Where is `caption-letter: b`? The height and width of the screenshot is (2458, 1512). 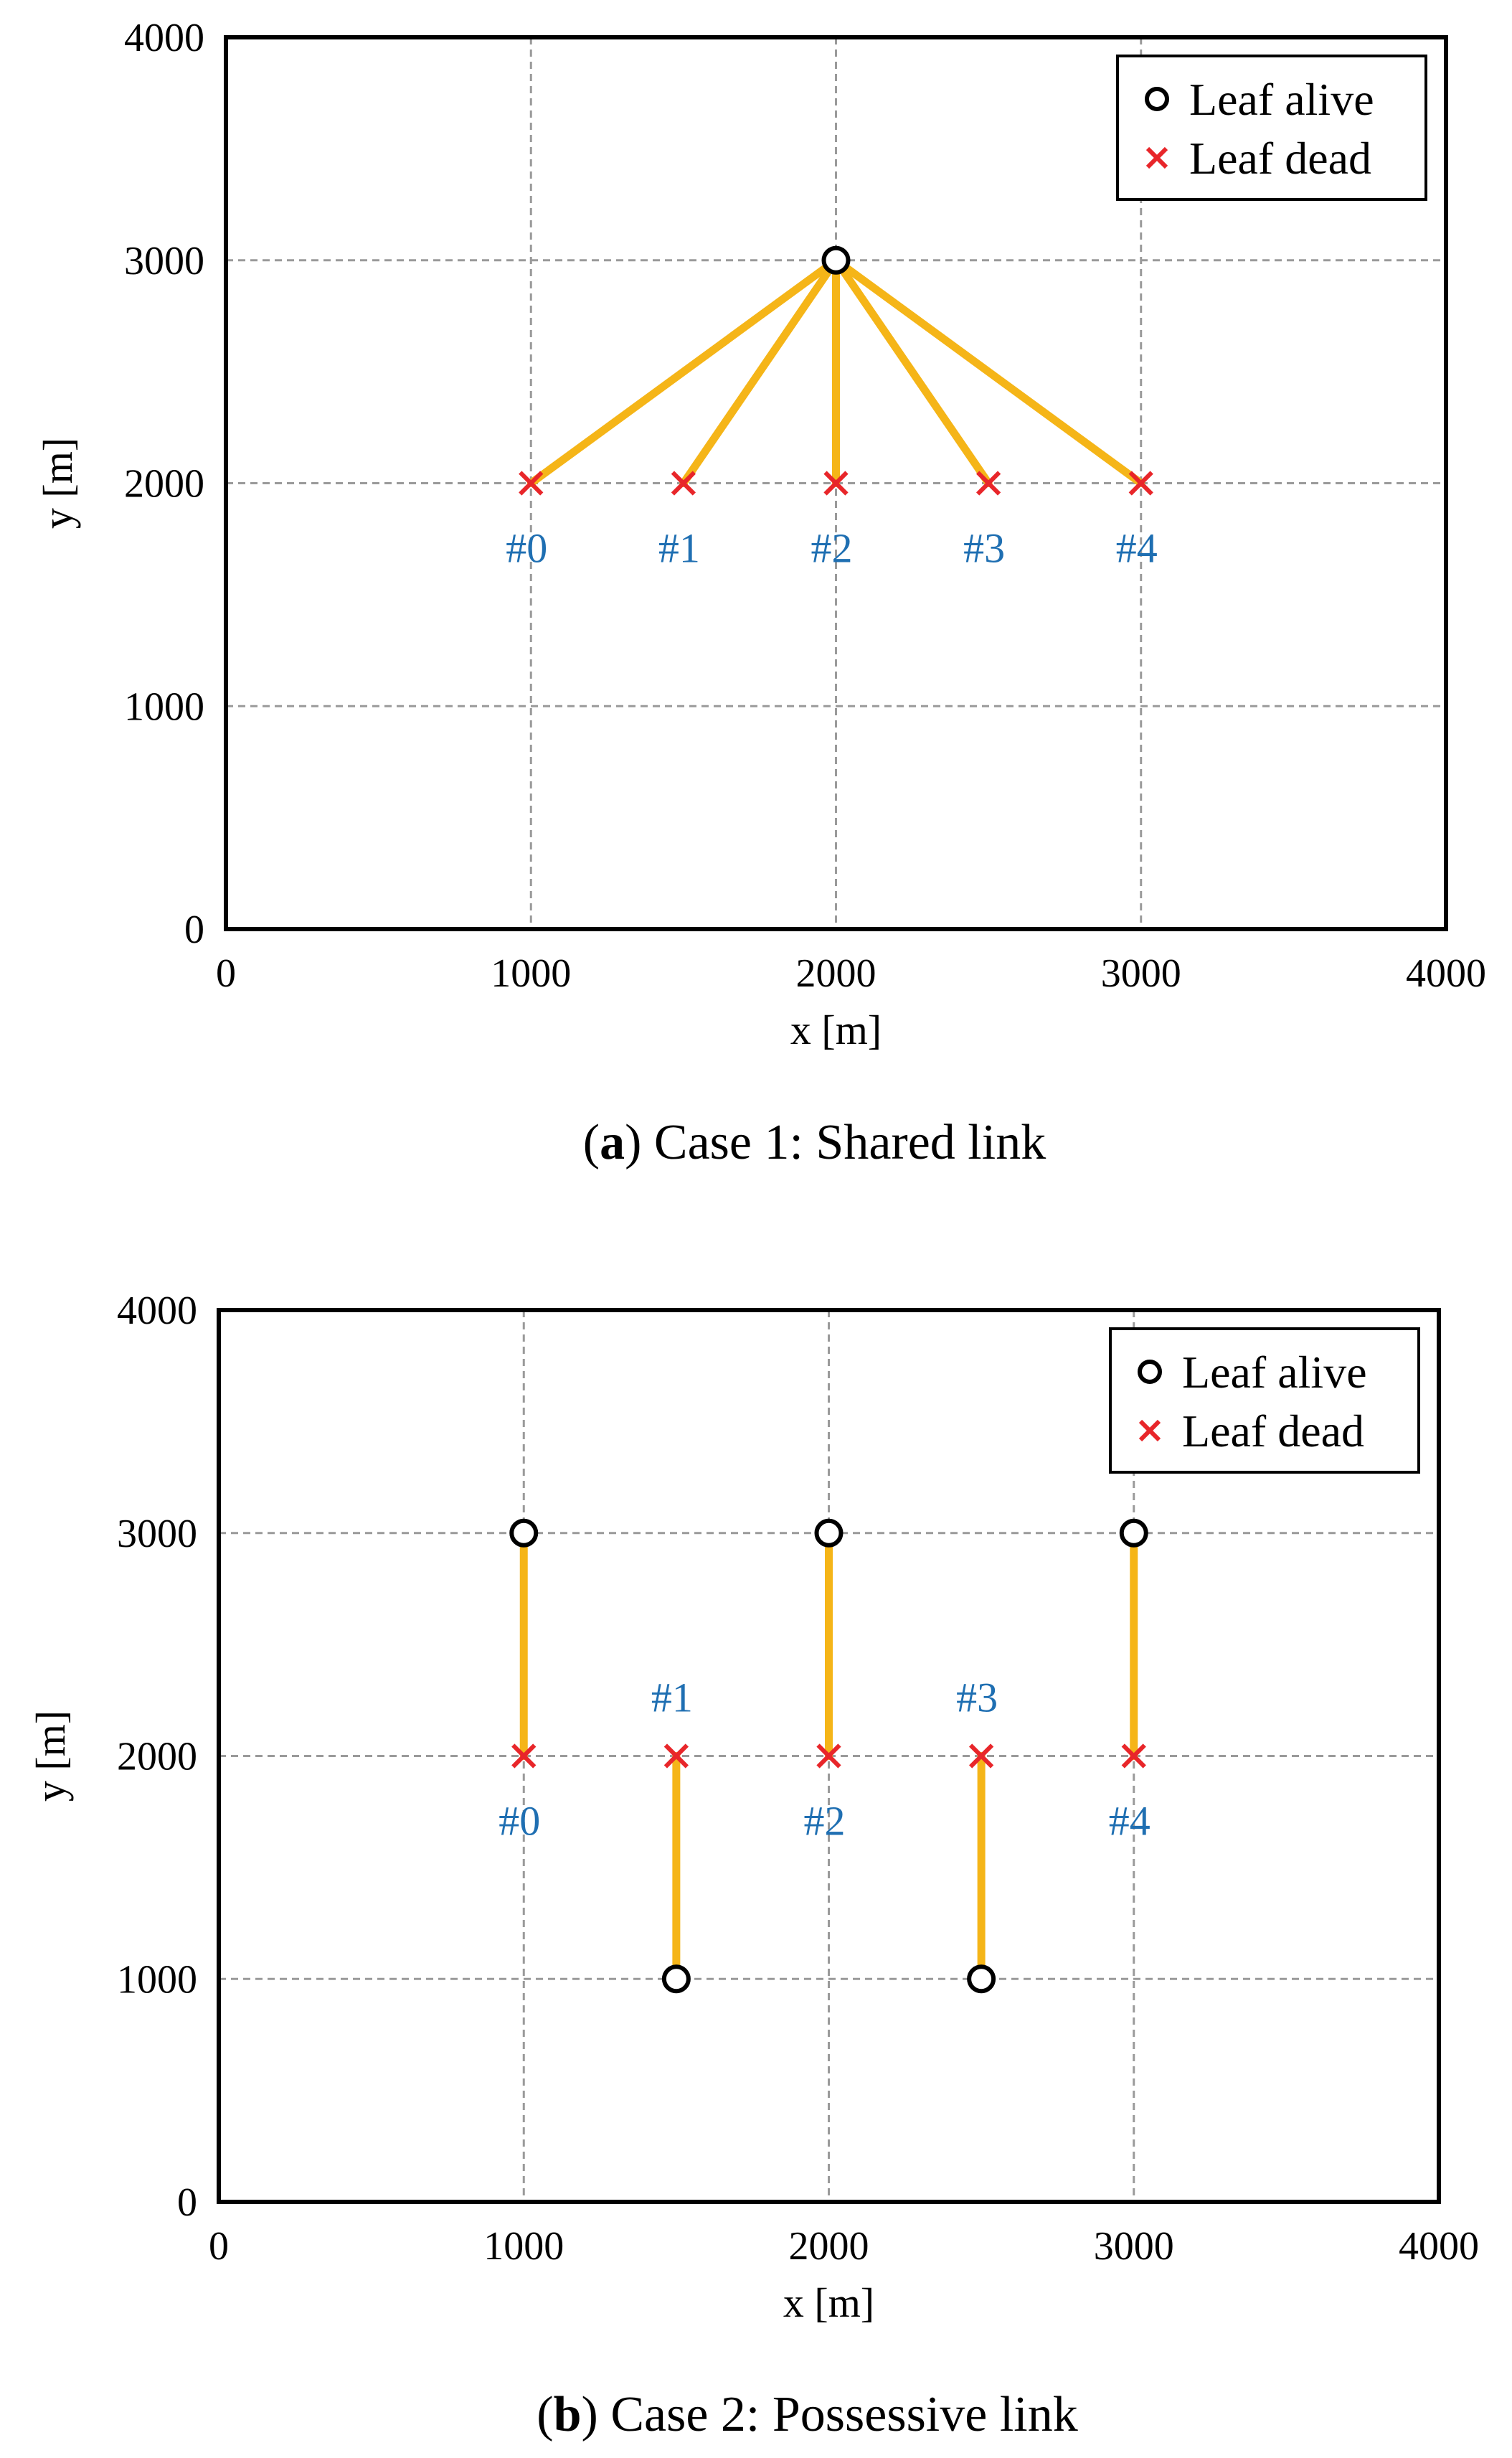 caption-letter: b is located at coordinates (568, 2415).